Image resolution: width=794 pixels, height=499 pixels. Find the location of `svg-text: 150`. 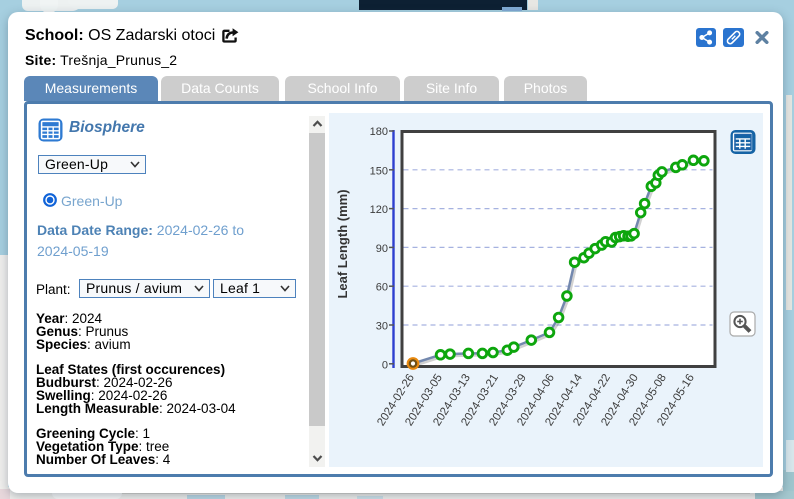

svg-text: 150 is located at coordinates (379, 171).